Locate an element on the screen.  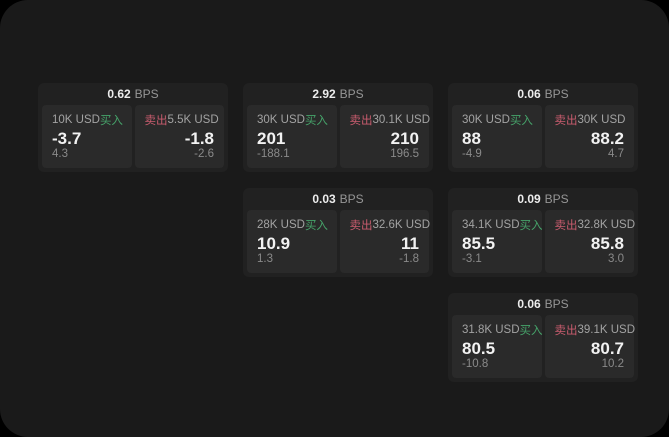
sell-price: 80.7 is located at coordinates (607, 348).